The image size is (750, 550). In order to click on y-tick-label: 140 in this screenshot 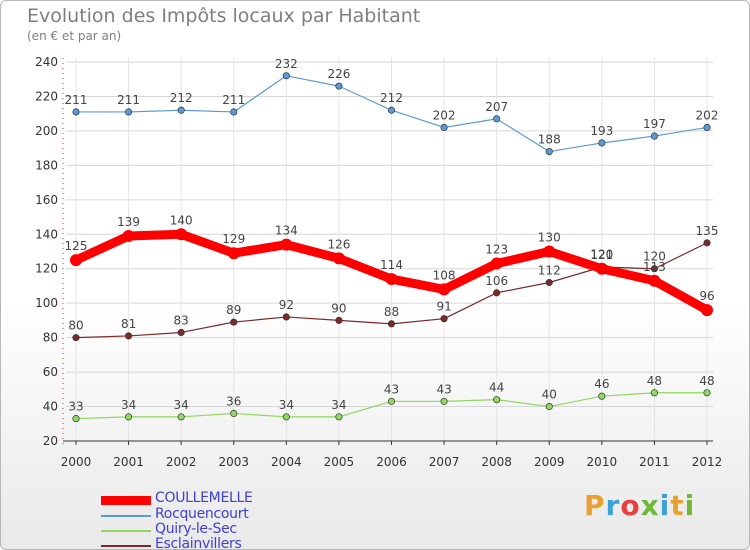, I will do `click(46, 234)`.